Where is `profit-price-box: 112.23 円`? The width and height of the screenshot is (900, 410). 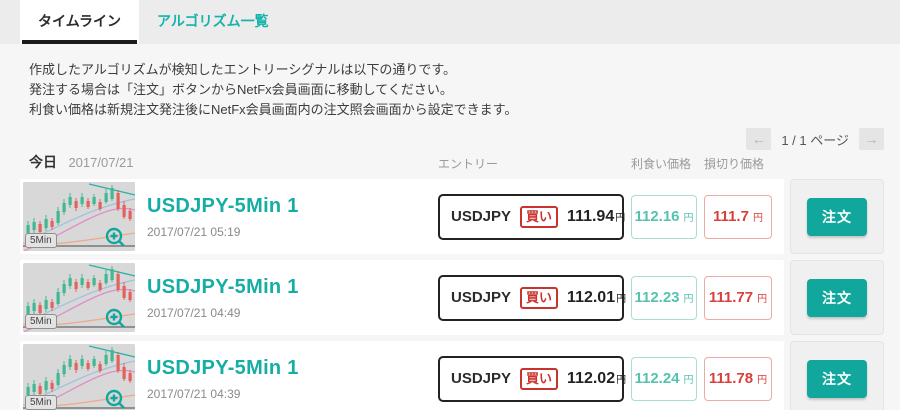 profit-price-box: 112.23 円 is located at coordinates (664, 297).